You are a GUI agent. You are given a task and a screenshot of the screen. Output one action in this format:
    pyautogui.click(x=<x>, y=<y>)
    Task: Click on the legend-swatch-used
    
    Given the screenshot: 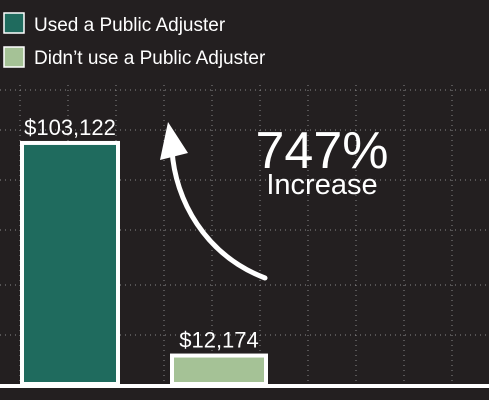 What is the action you would take?
    pyautogui.click(x=14, y=23)
    